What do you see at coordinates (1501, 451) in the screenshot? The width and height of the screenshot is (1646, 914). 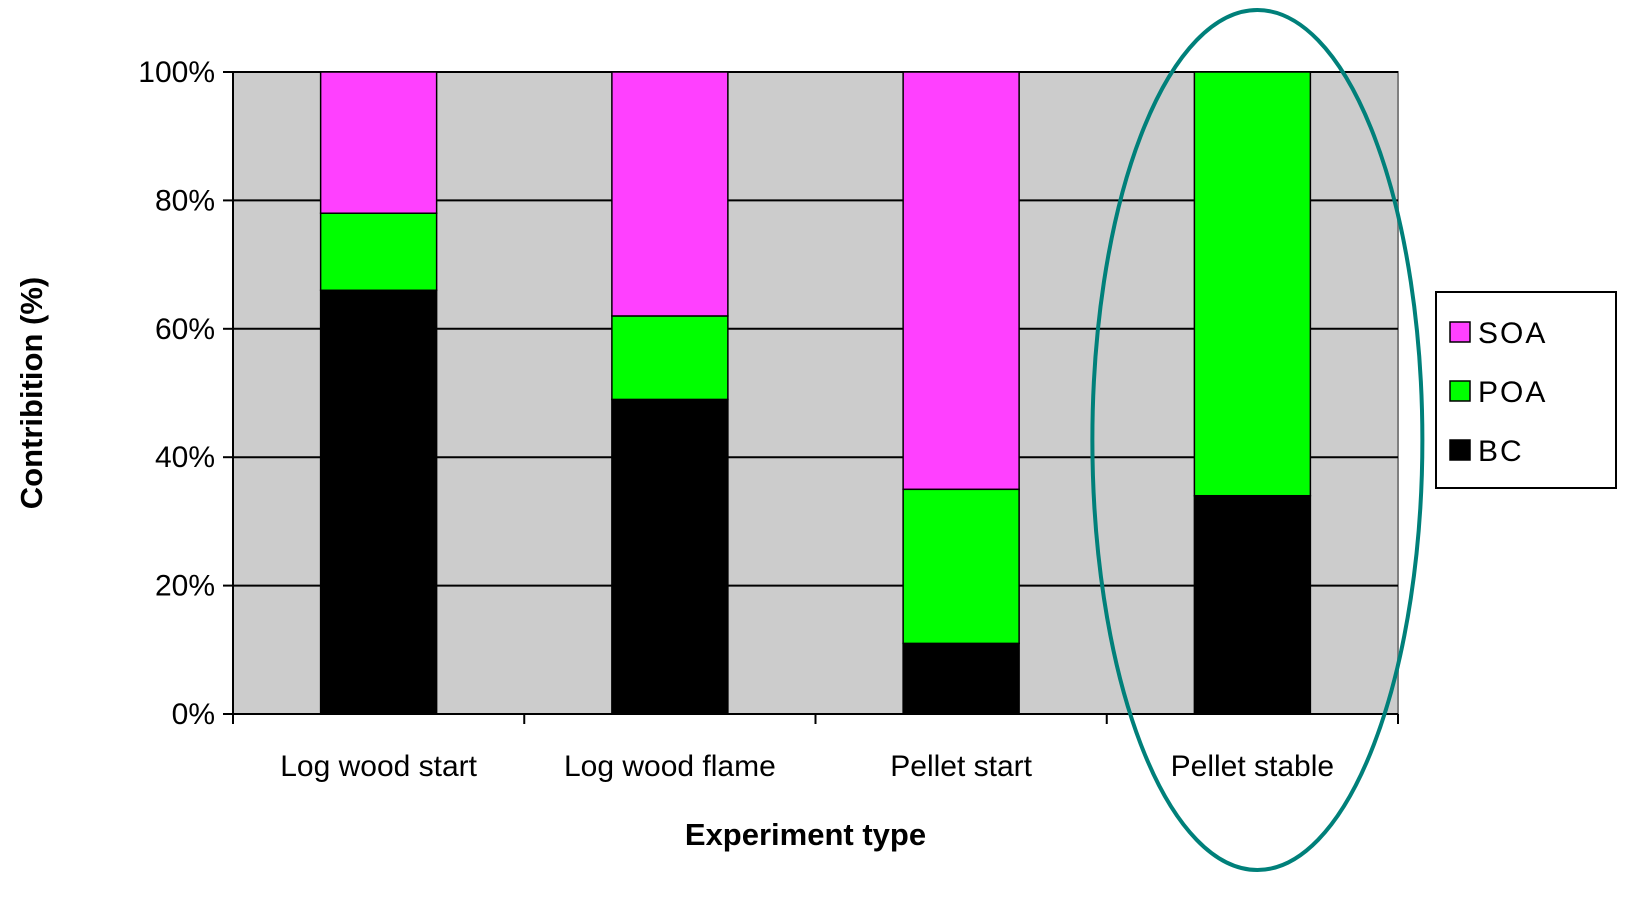 I see `legend-label-bc: BC` at bounding box center [1501, 451].